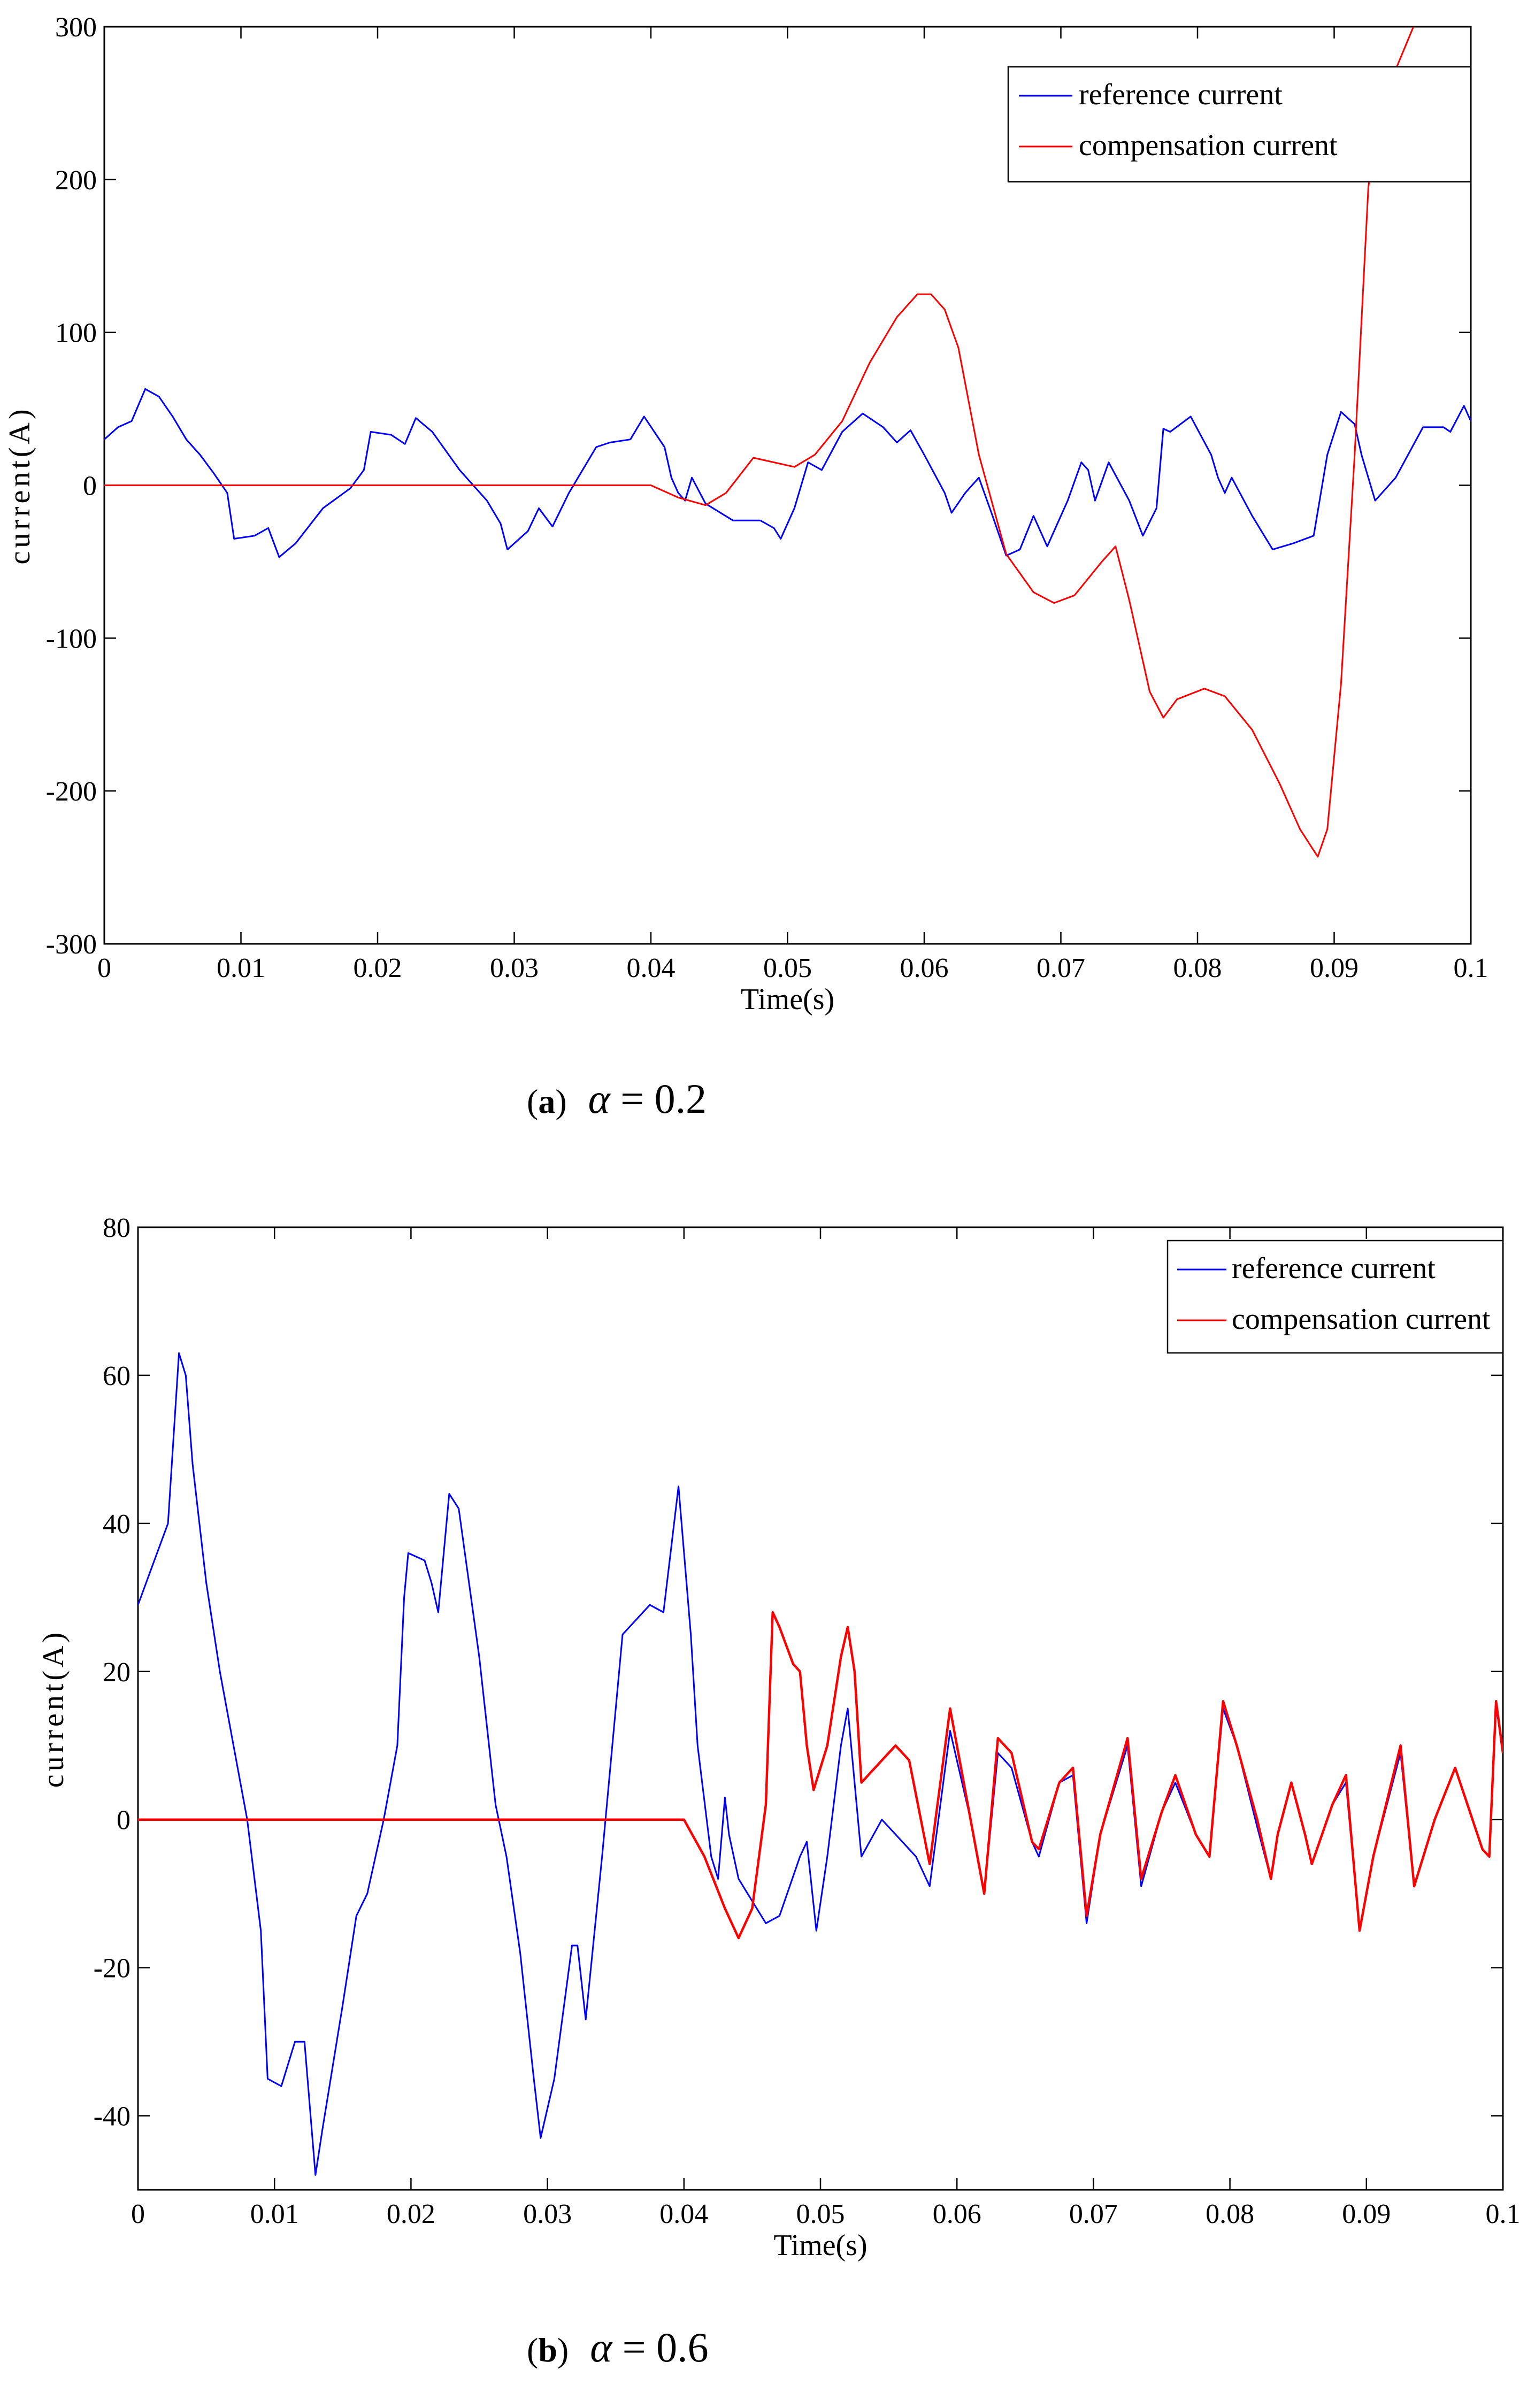 The width and height of the screenshot is (1535, 2408). I want to click on chart-b-xtick-label: 0.02, so click(411, 2214).